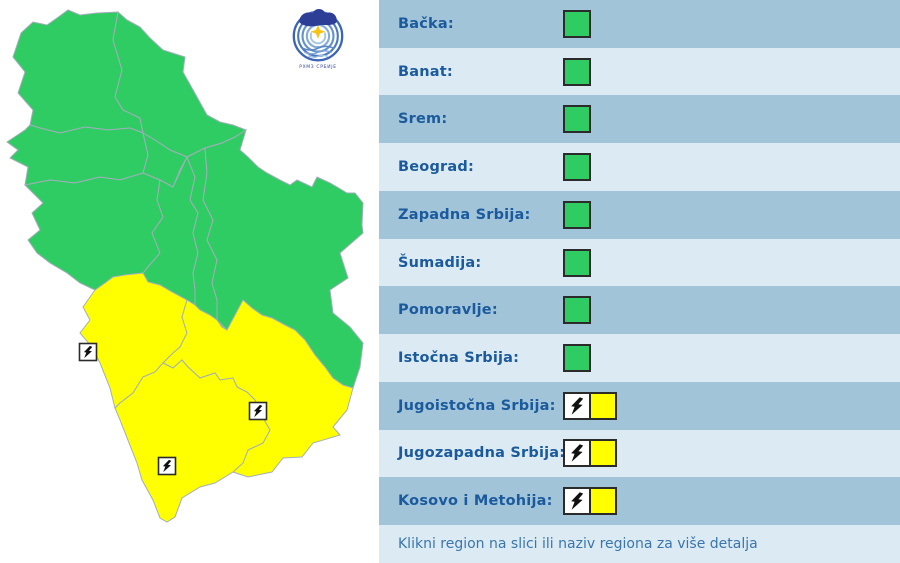 This screenshot has height=563, width=900. Describe the element at coordinates (639, 405) in the screenshot. I see `legend-row: Jugoistočna Srbija:` at that location.